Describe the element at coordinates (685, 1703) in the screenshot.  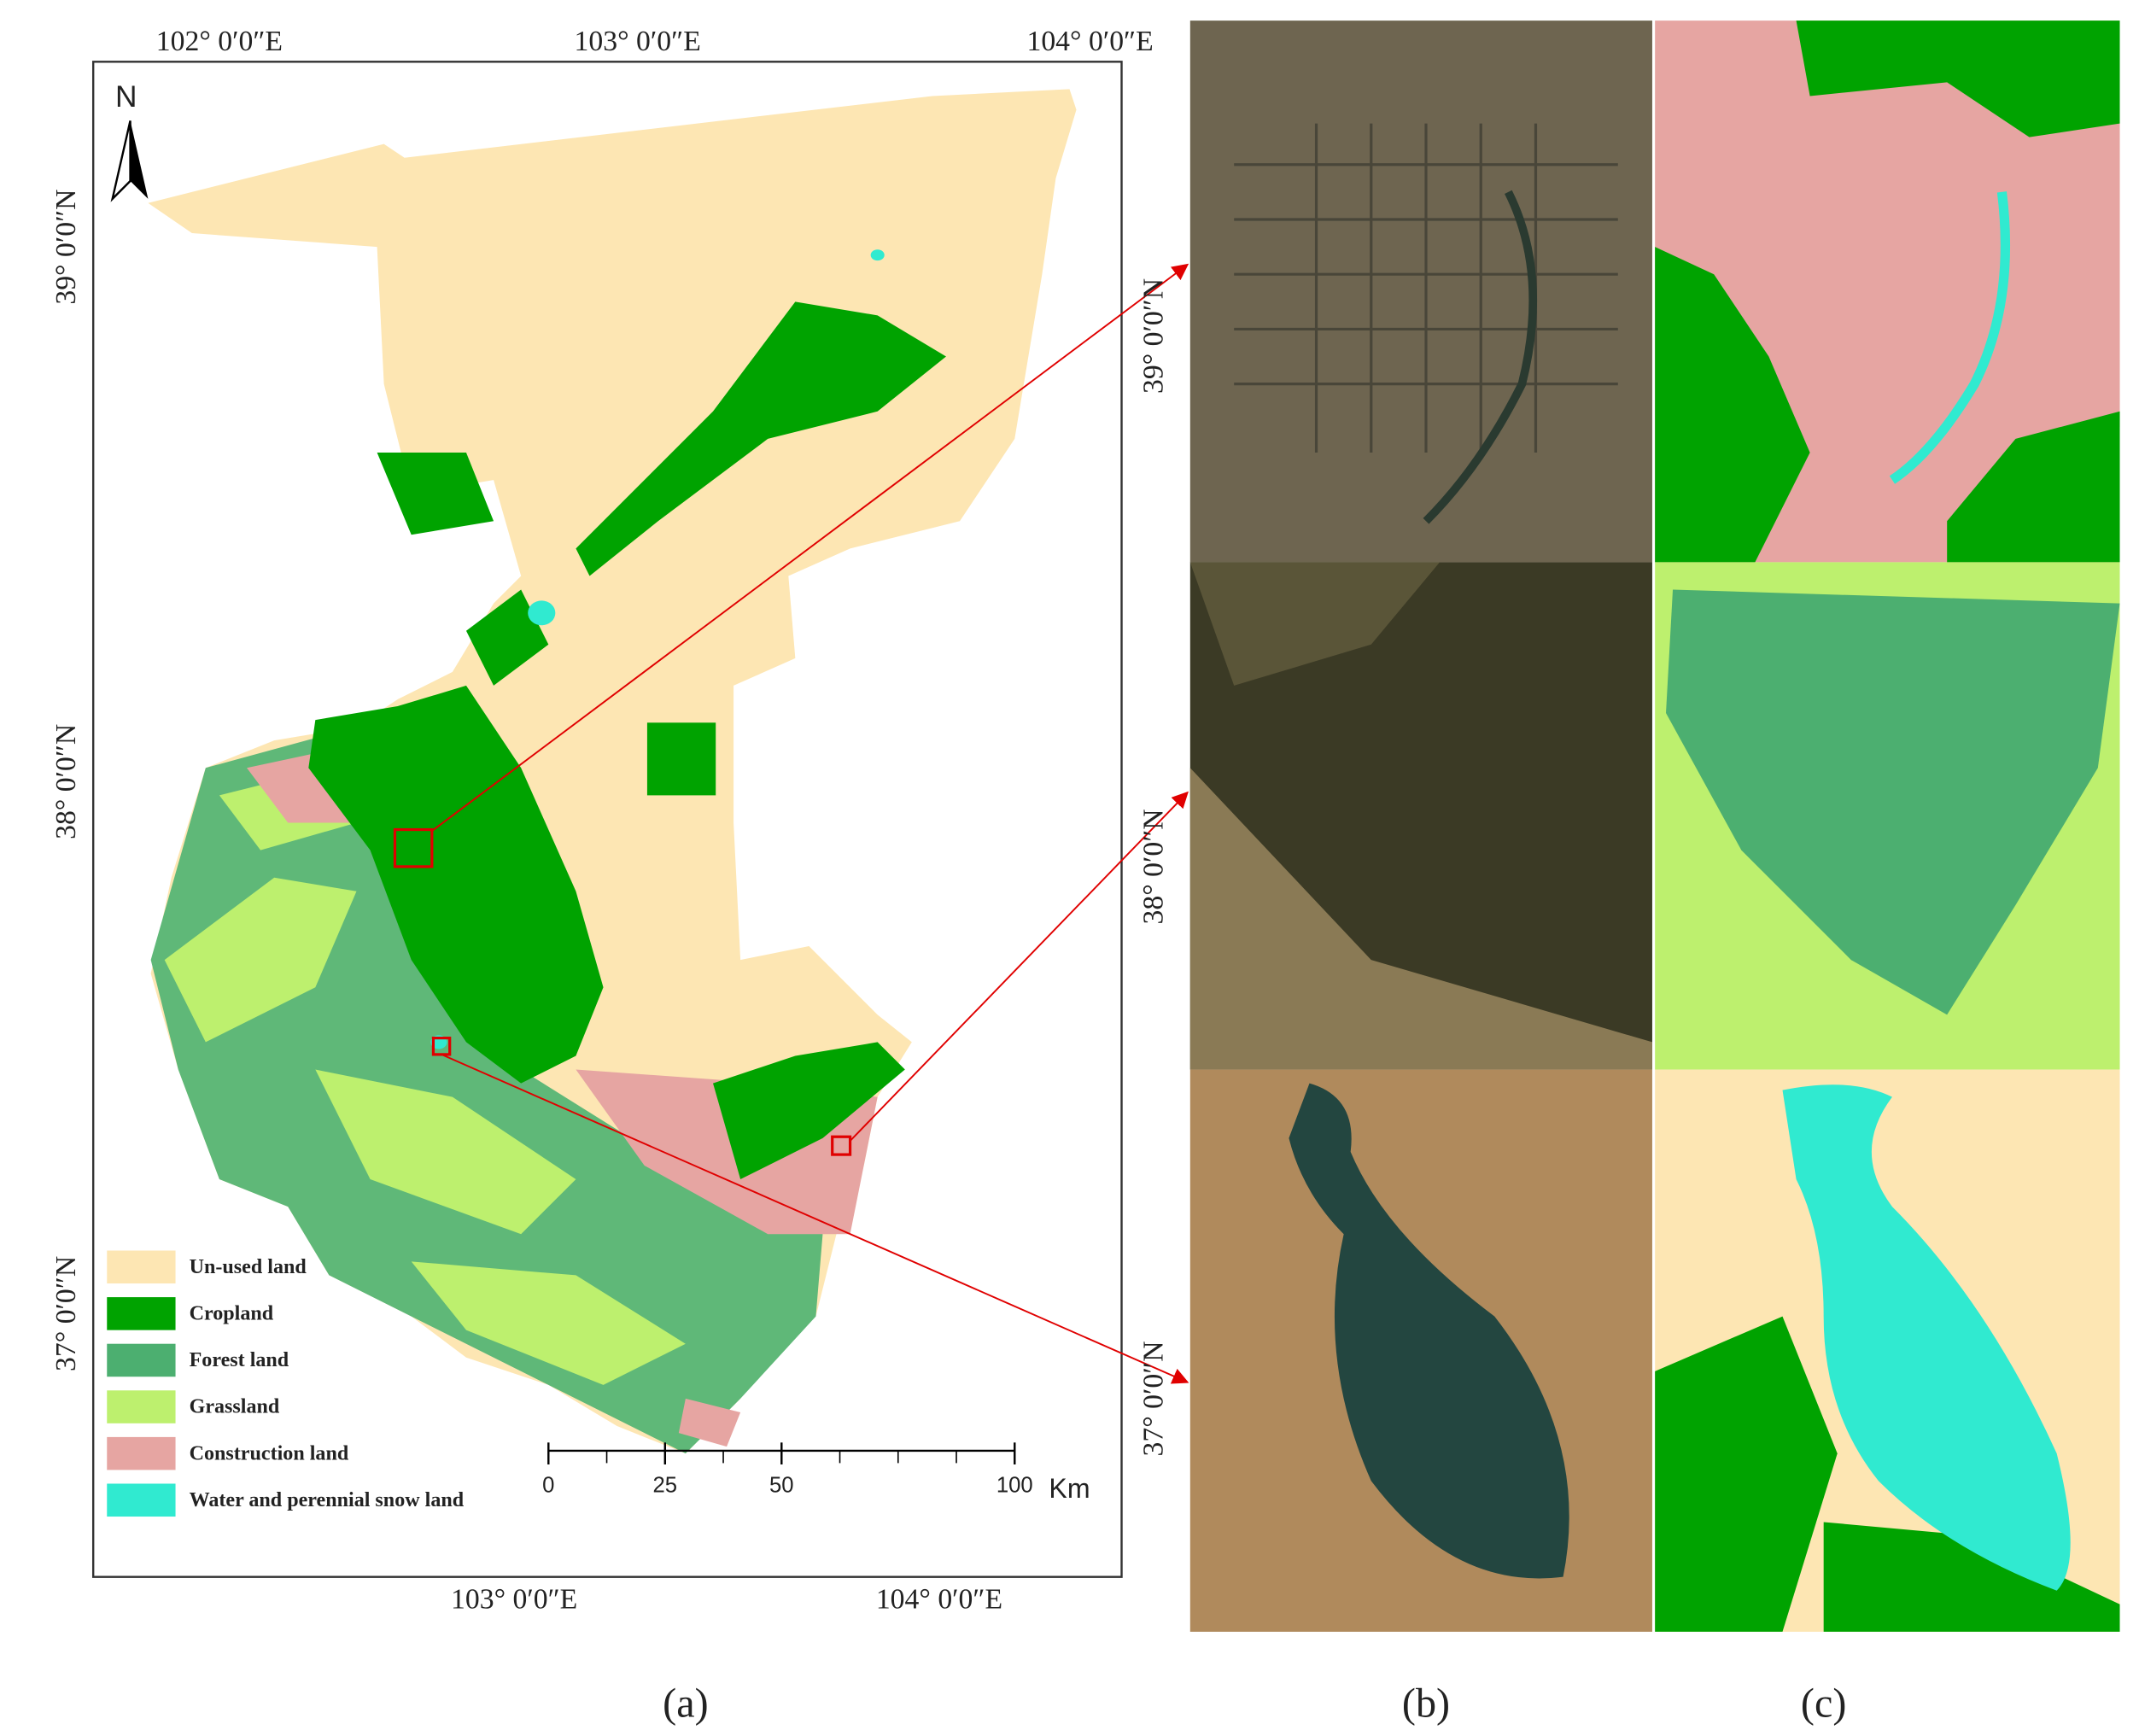
I see `panel-label: (a)` at that location.